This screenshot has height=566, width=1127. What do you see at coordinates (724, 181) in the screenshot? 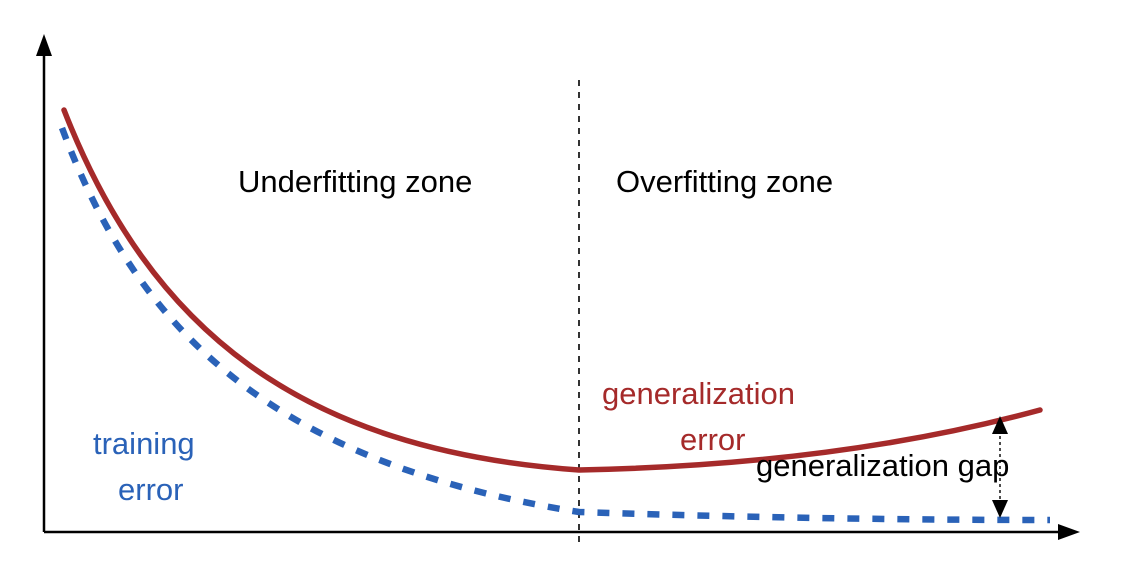
I see `overfitting-zone-label: Overfitting zone` at bounding box center [724, 181].